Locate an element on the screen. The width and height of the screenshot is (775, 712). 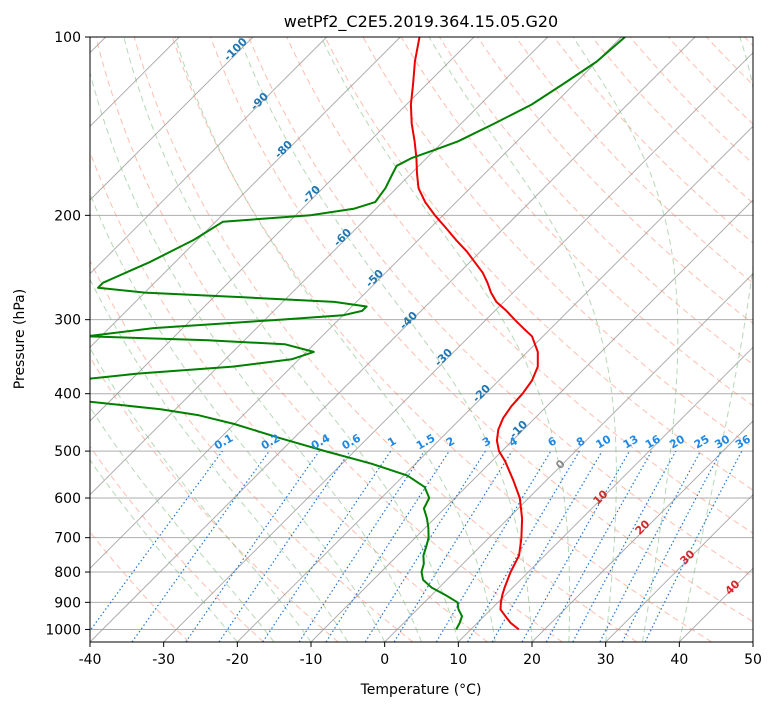
x-tick-label: -30 is located at coordinates (163, 660).